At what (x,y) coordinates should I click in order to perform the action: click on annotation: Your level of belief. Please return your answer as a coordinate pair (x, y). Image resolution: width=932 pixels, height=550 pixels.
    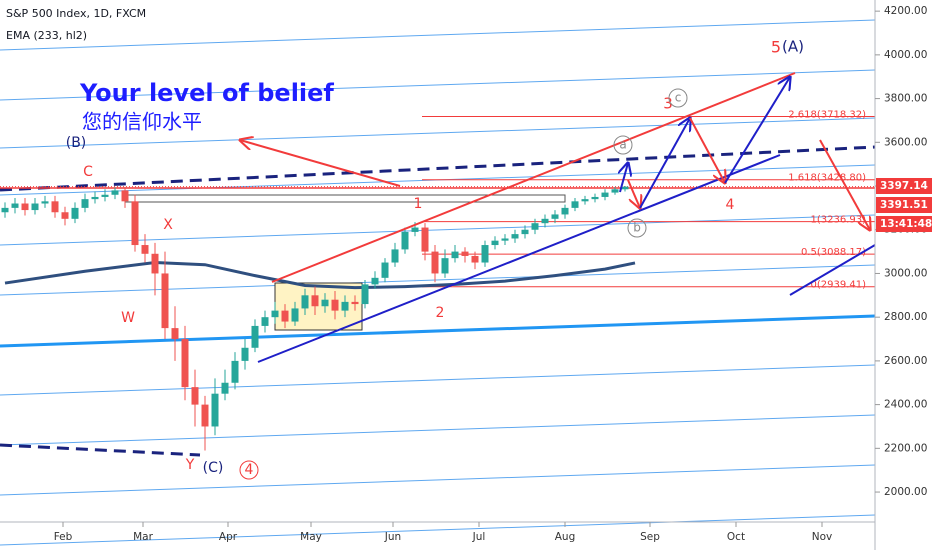
    Looking at the image, I should click on (206, 93).